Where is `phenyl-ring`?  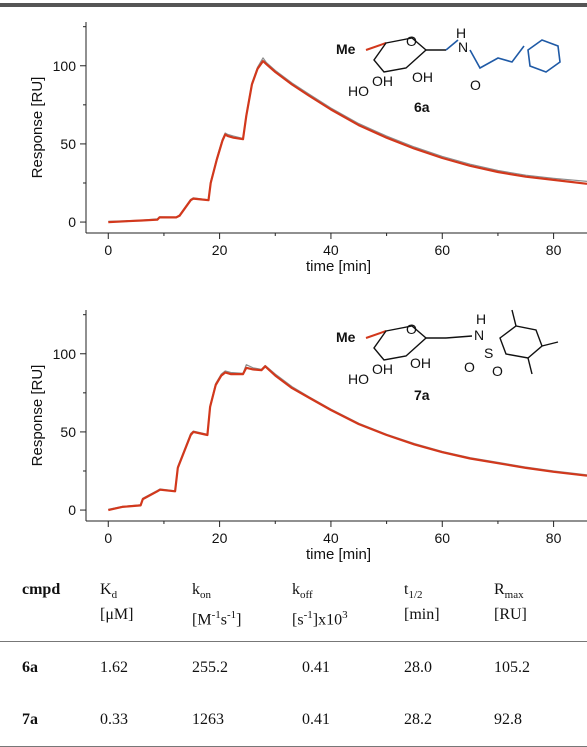
phenyl-ring is located at coordinates (544, 56).